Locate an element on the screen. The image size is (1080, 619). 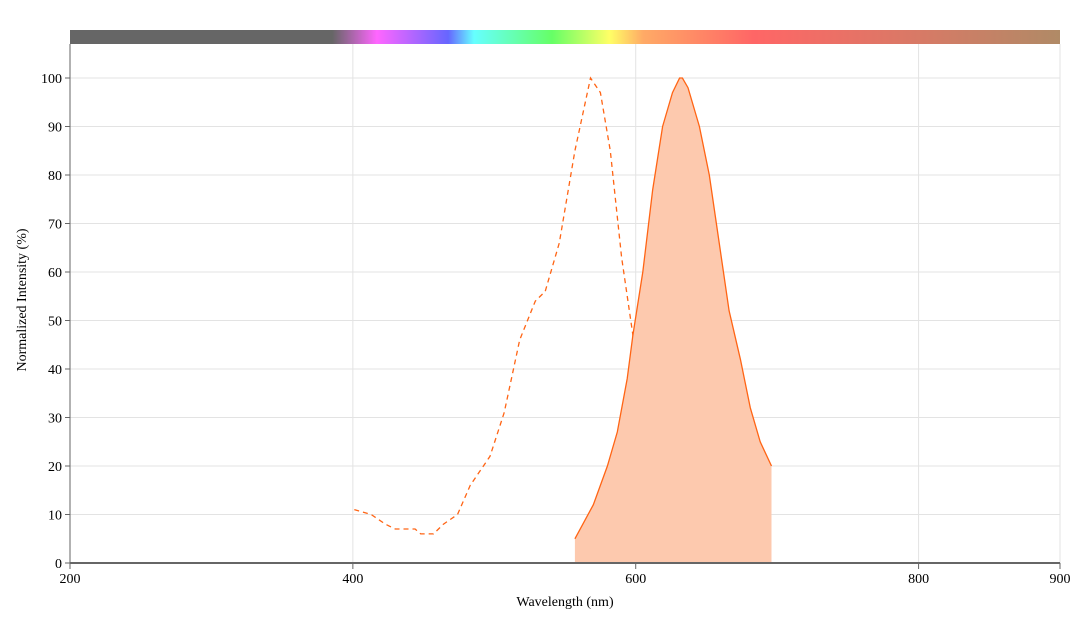
y-tick-label: 30 is located at coordinates (55, 419).